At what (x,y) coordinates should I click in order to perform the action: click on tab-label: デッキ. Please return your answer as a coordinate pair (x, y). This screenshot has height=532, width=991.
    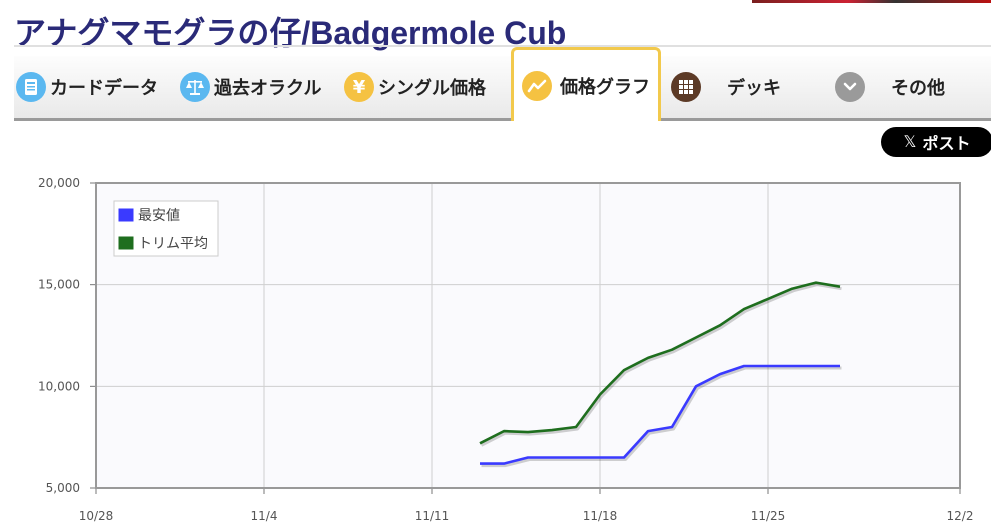
    Looking at the image, I should click on (754, 88).